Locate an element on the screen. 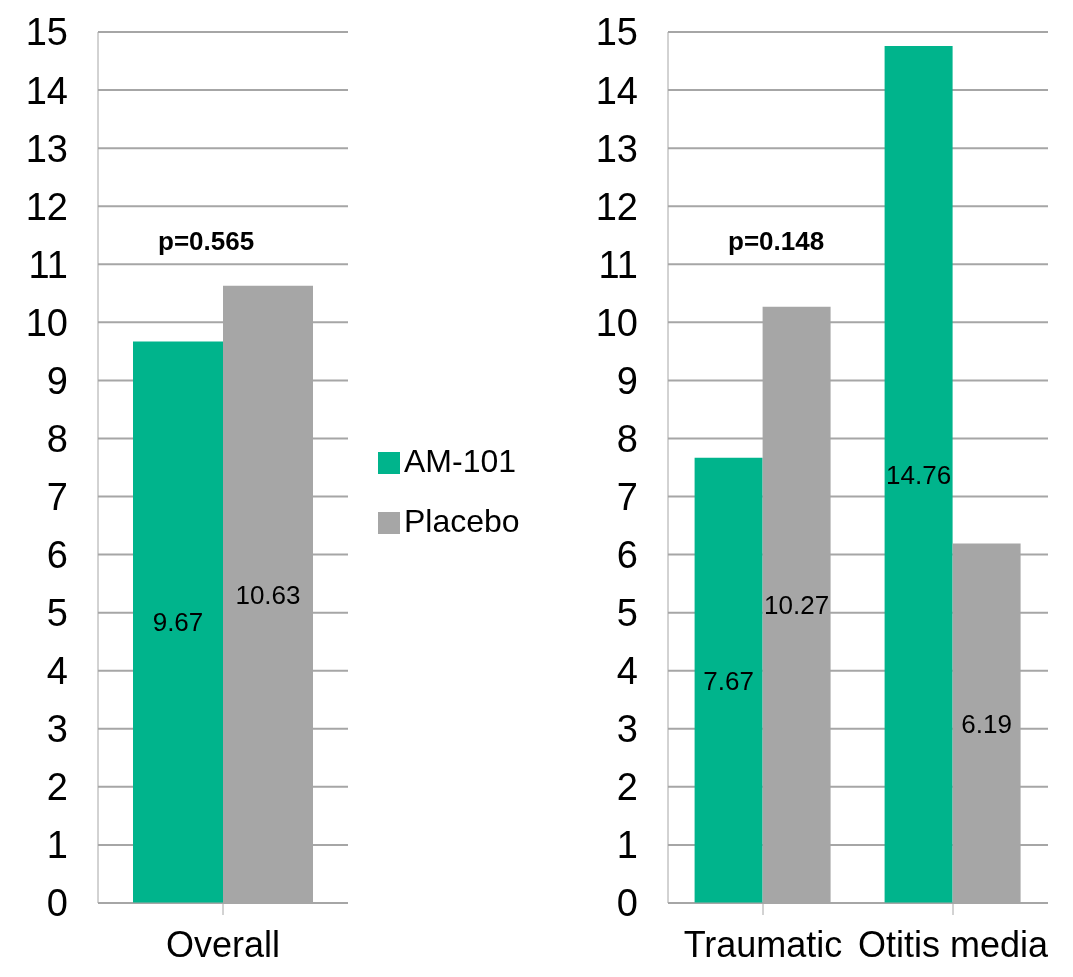 This screenshot has width=1073, height=977. annotation: p=0.565 is located at coordinates (206, 241).